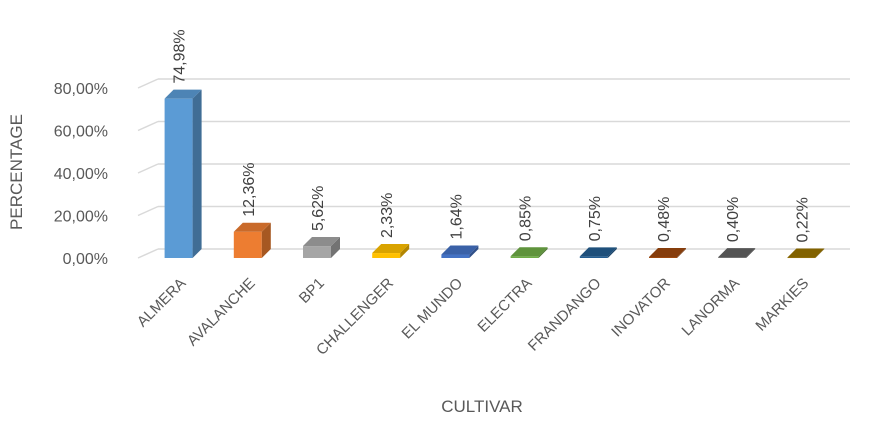  I want to click on bar-front-el-mundo, so click(455, 256).